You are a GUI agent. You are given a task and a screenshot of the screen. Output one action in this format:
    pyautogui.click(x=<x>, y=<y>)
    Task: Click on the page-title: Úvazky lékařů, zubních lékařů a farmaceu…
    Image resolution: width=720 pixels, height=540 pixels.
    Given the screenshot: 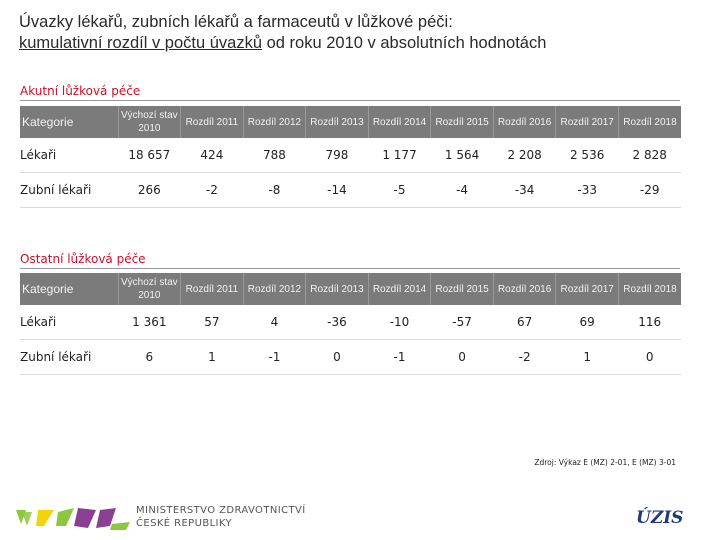 What is the action you would take?
    pyautogui.click(x=364, y=33)
    